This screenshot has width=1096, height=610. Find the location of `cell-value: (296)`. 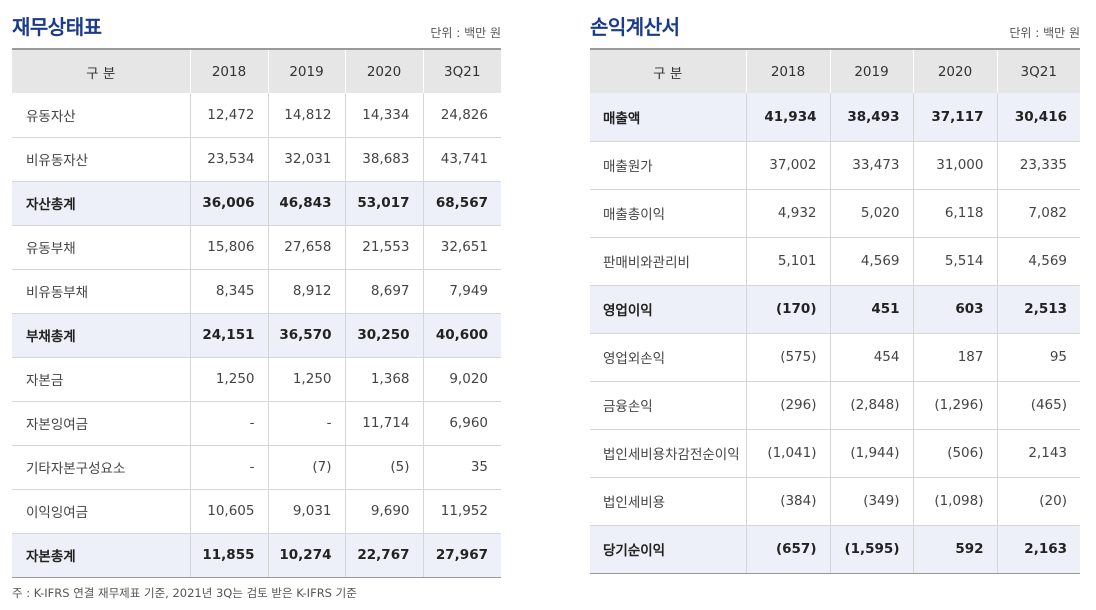

cell-value: (296) is located at coordinates (787, 405).